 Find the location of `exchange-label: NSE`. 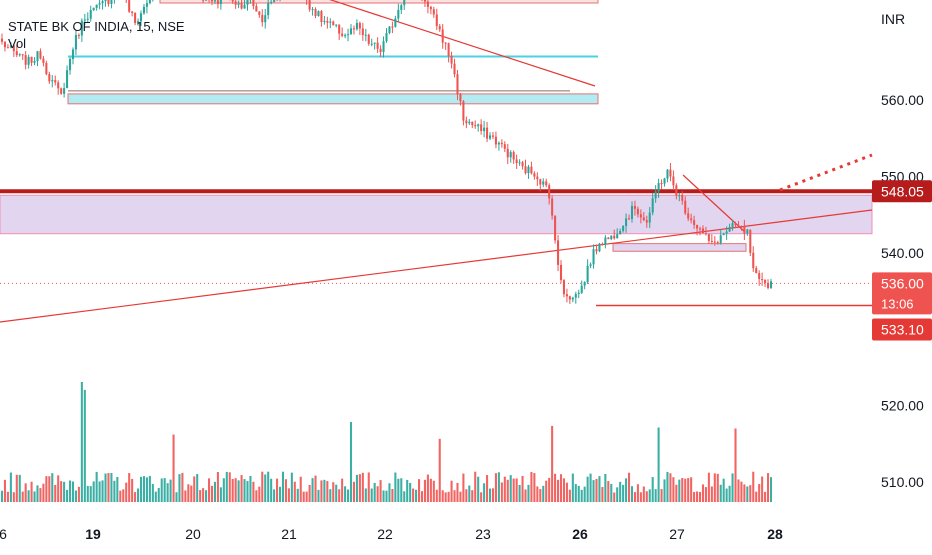

exchange-label: NSE is located at coordinates (171, 26).